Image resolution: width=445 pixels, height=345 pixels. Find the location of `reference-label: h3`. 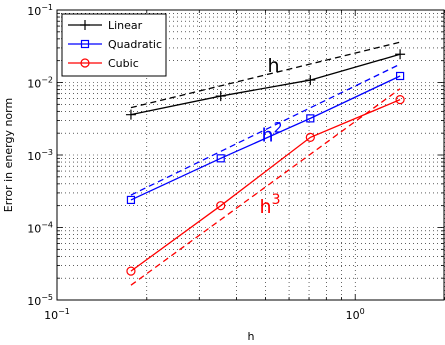

reference-label: h3 is located at coordinates (270, 205).